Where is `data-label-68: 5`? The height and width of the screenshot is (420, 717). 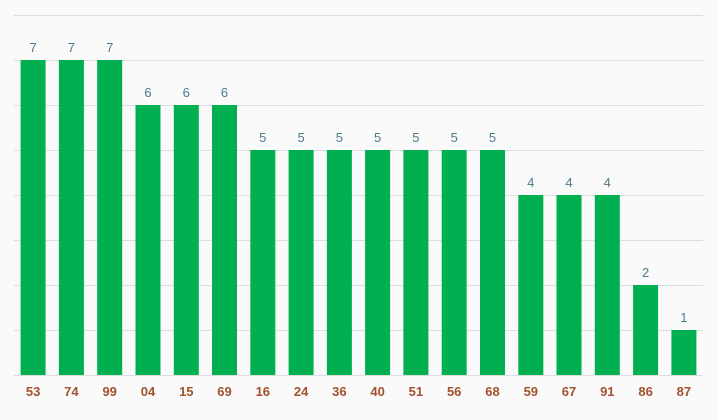 data-label-68: 5 is located at coordinates (492, 137).